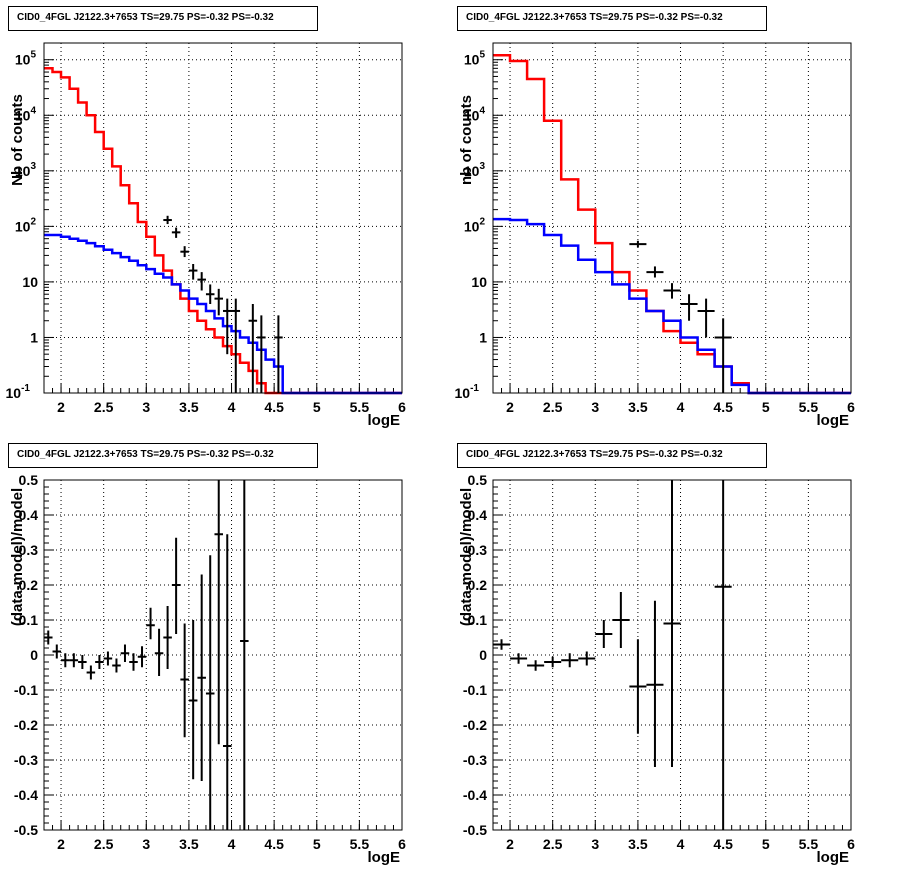 The width and height of the screenshot is (898, 875). Describe the element at coordinates (223, 231) in the screenshot. I see `model-total-histogram` at that location.